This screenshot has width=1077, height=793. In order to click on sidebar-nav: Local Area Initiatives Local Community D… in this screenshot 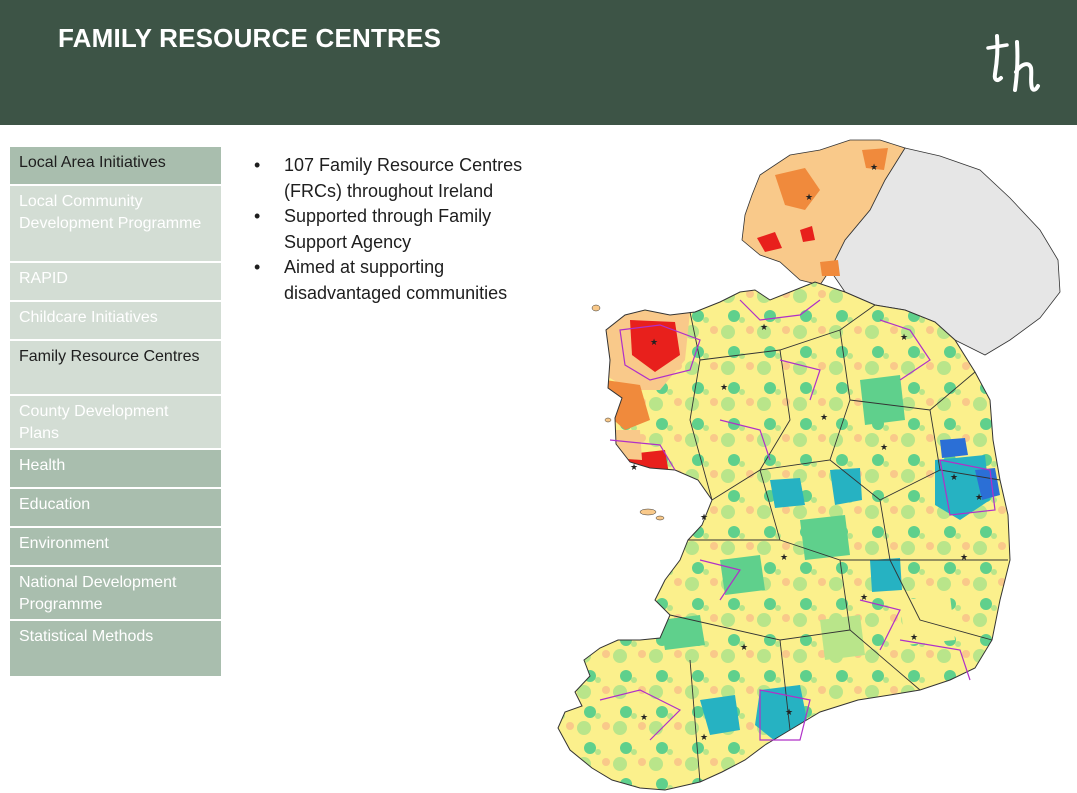, I will do `click(115, 411)`.